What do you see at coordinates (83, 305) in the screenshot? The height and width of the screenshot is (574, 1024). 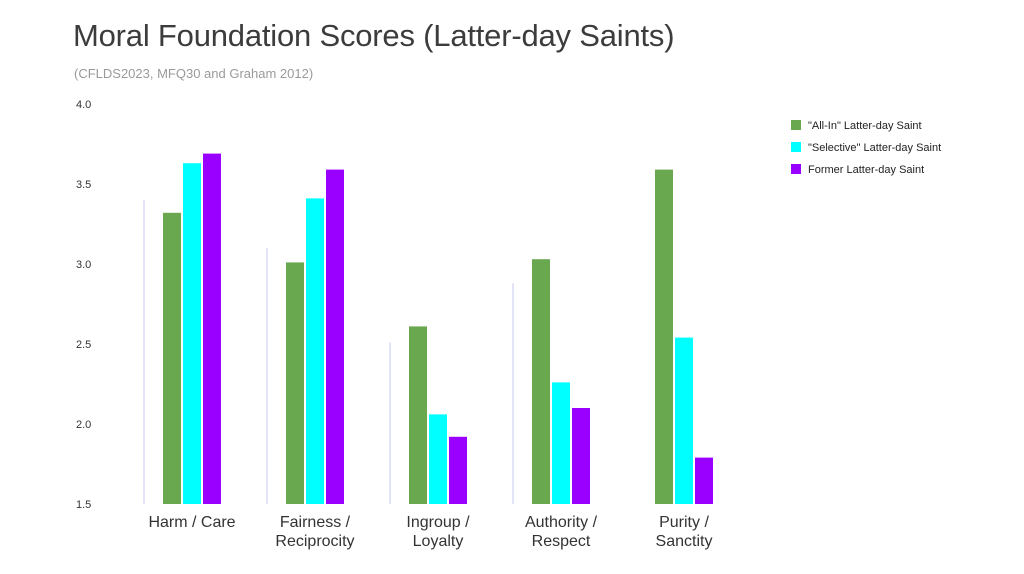 I see `y-axis: 1.5 2.0 2.5 3.0 3.5 4.0` at bounding box center [83, 305].